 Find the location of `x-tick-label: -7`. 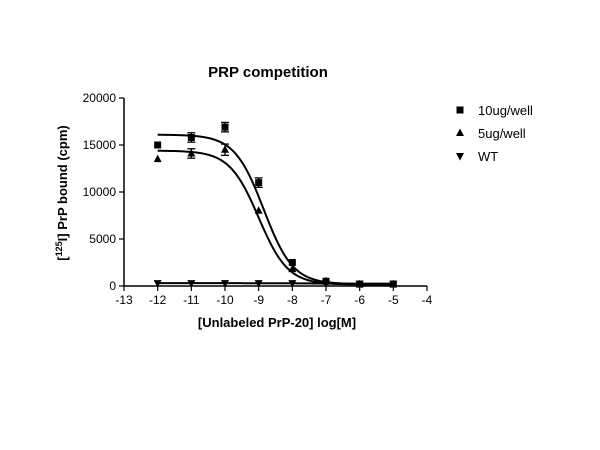

x-tick-label: -7 is located at coordinates (326, 300).